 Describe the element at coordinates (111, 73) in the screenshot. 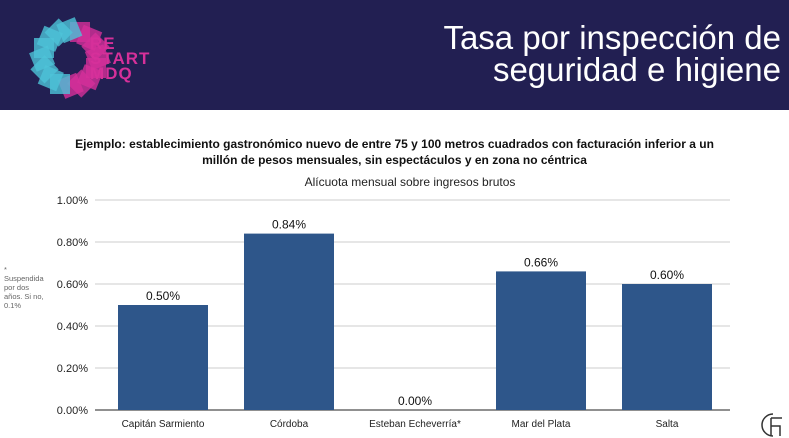

I see `logo-line: MDQ` at that location.